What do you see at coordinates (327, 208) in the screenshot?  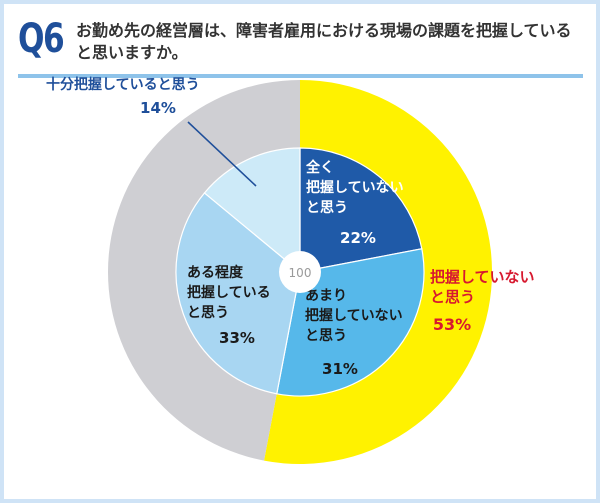 I see `inner-label-0-line-2: と思う` at bounding box center [327, 208].